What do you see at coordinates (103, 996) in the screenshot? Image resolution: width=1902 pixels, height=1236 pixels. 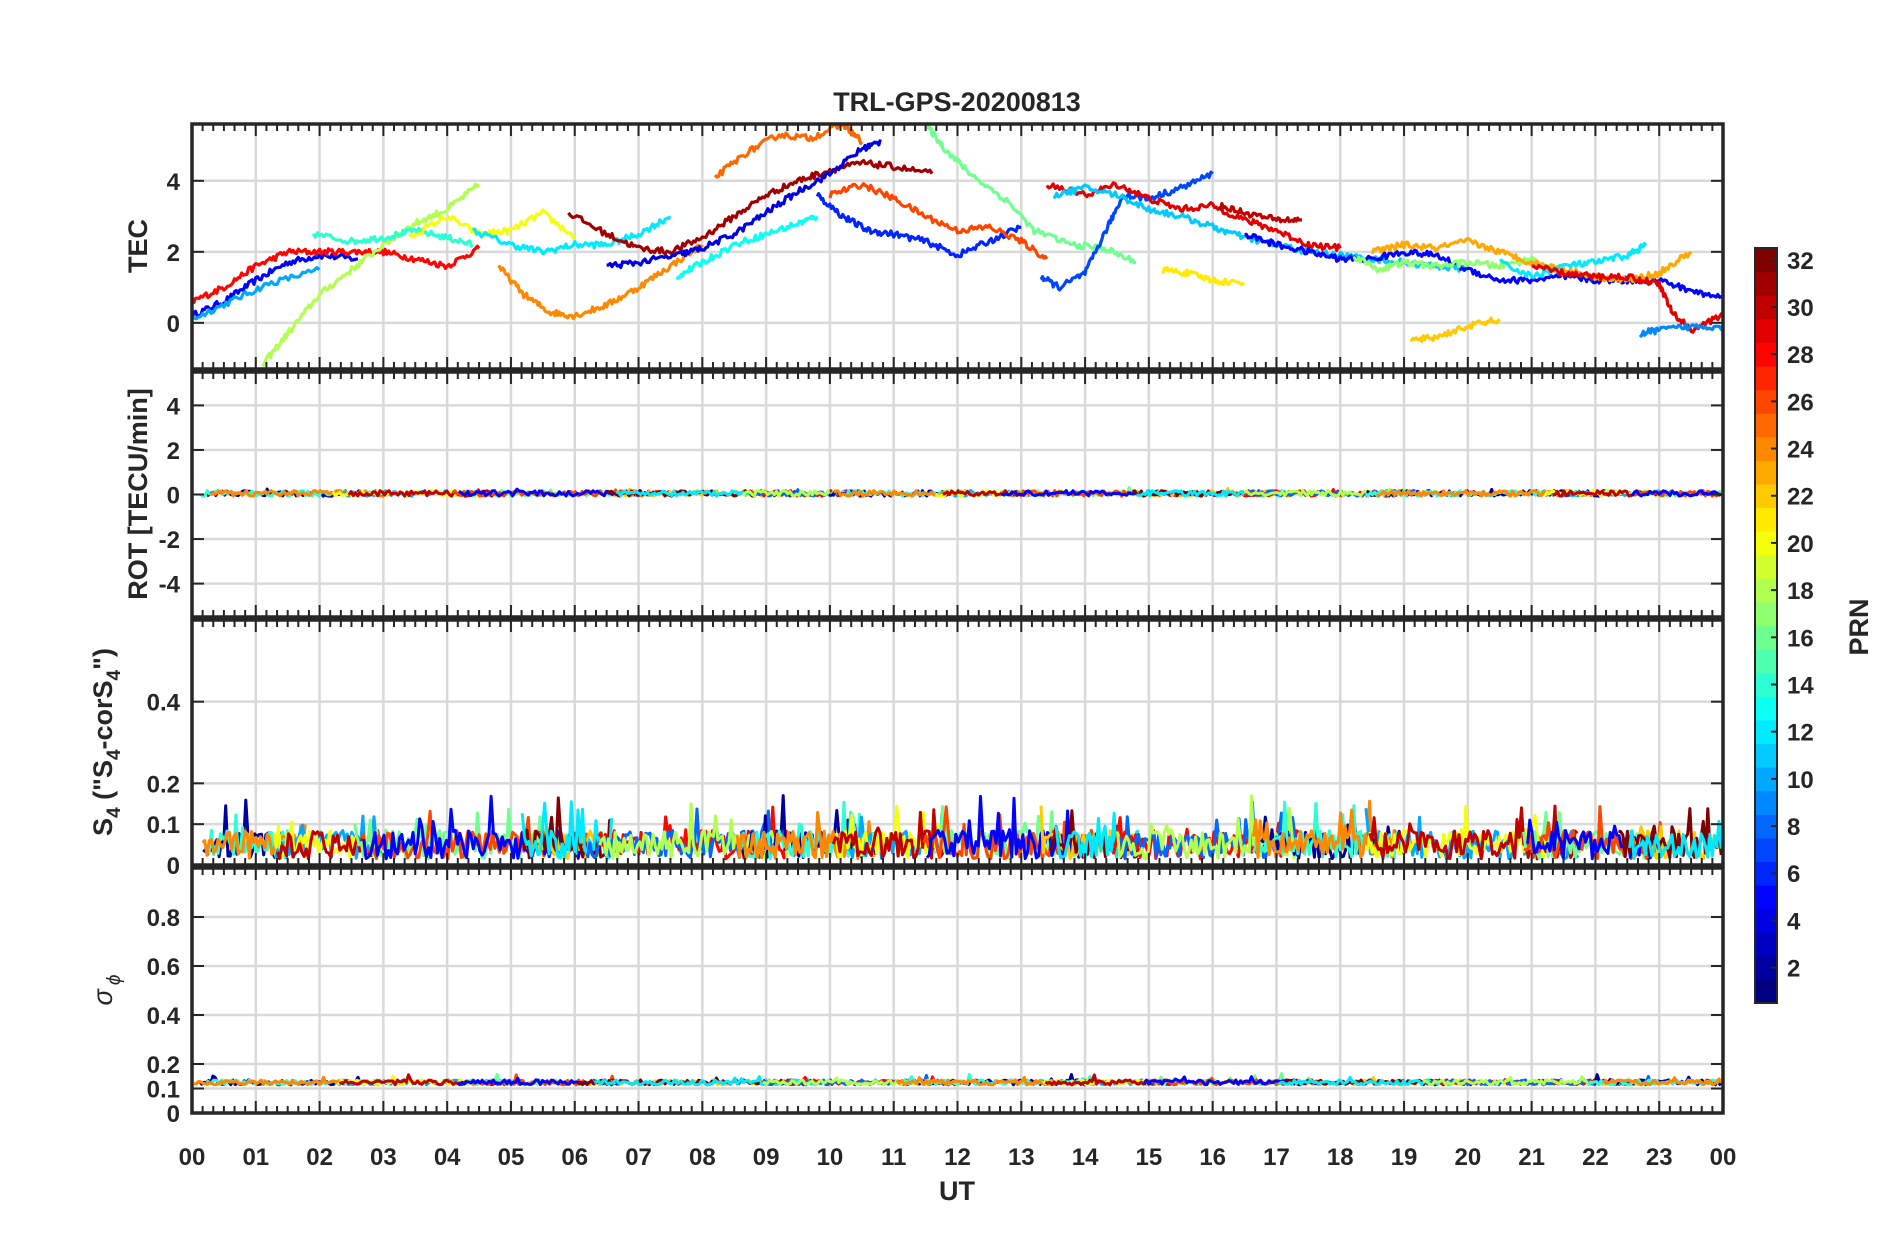 I see `sigma-label: σ` at bounding box center [103, 996].